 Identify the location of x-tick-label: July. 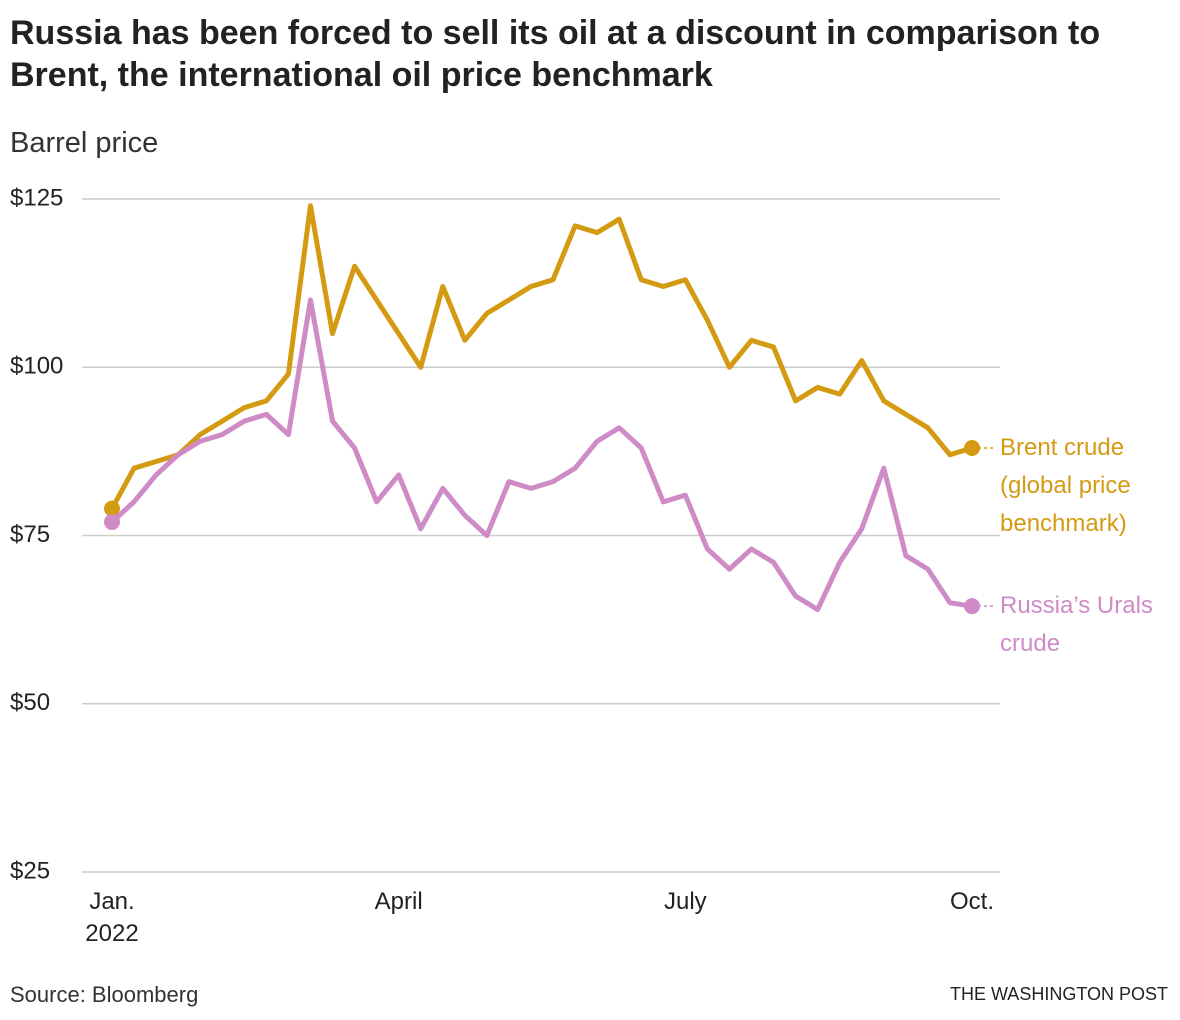
(685, 901).